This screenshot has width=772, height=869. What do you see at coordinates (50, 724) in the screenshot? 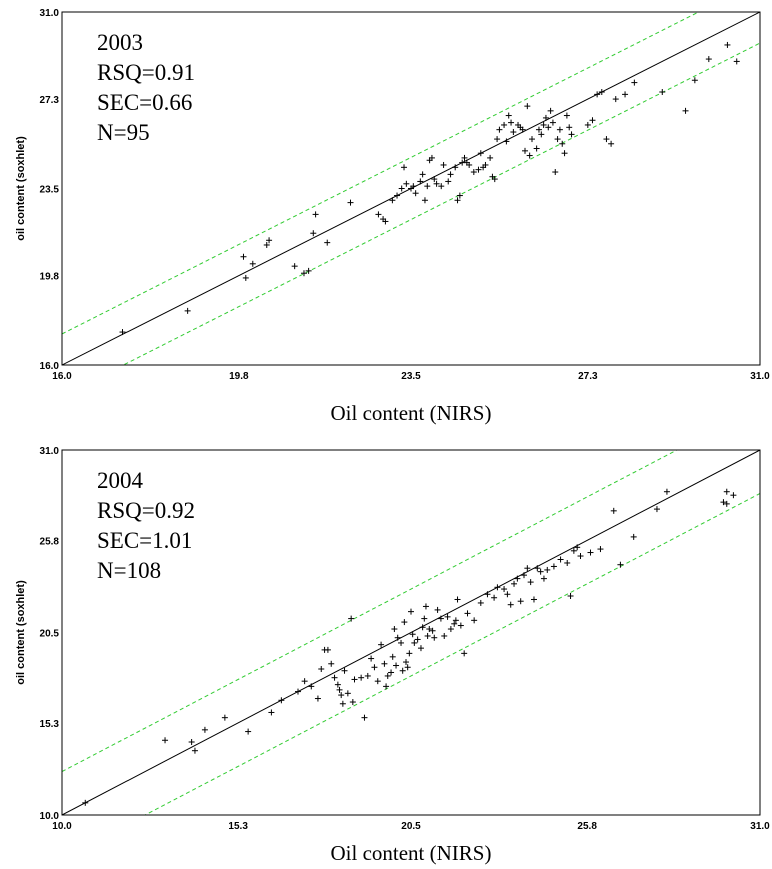
I see `y-tick-label: 15.3` at bounding box center [50, 724].